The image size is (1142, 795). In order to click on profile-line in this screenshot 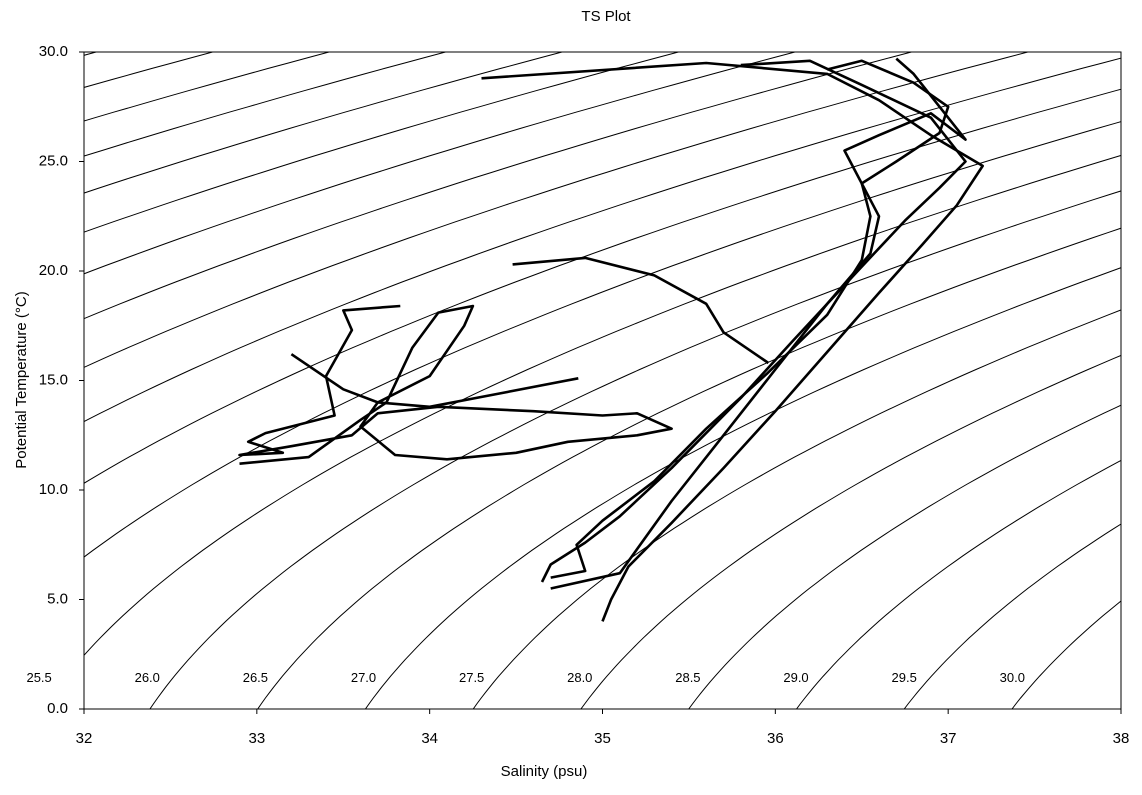, I will do `click(641, 310)`.